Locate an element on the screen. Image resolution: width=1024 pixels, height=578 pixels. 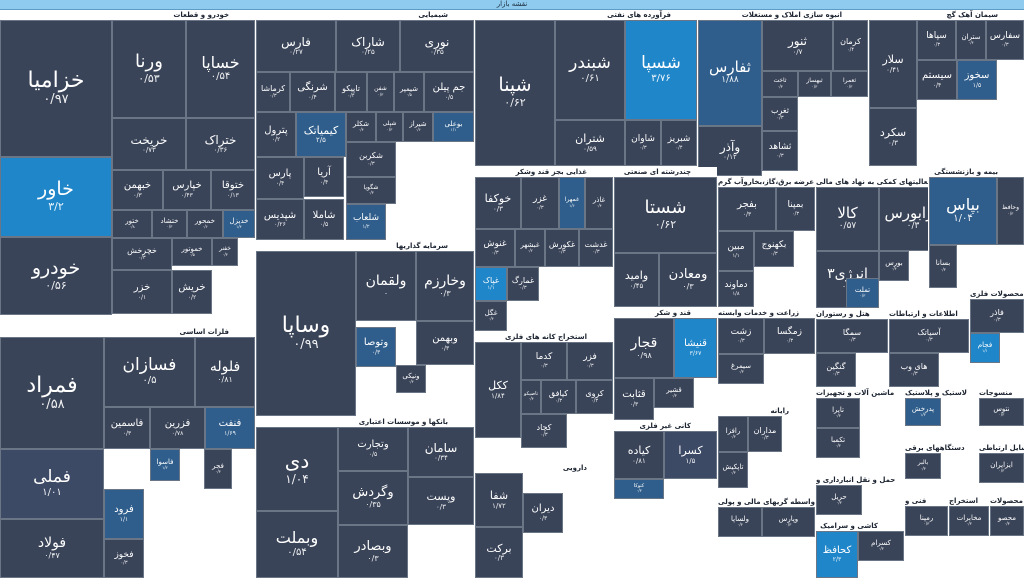
stock-tile: فزر ۰/۳ is located at coordinates (590, 361).